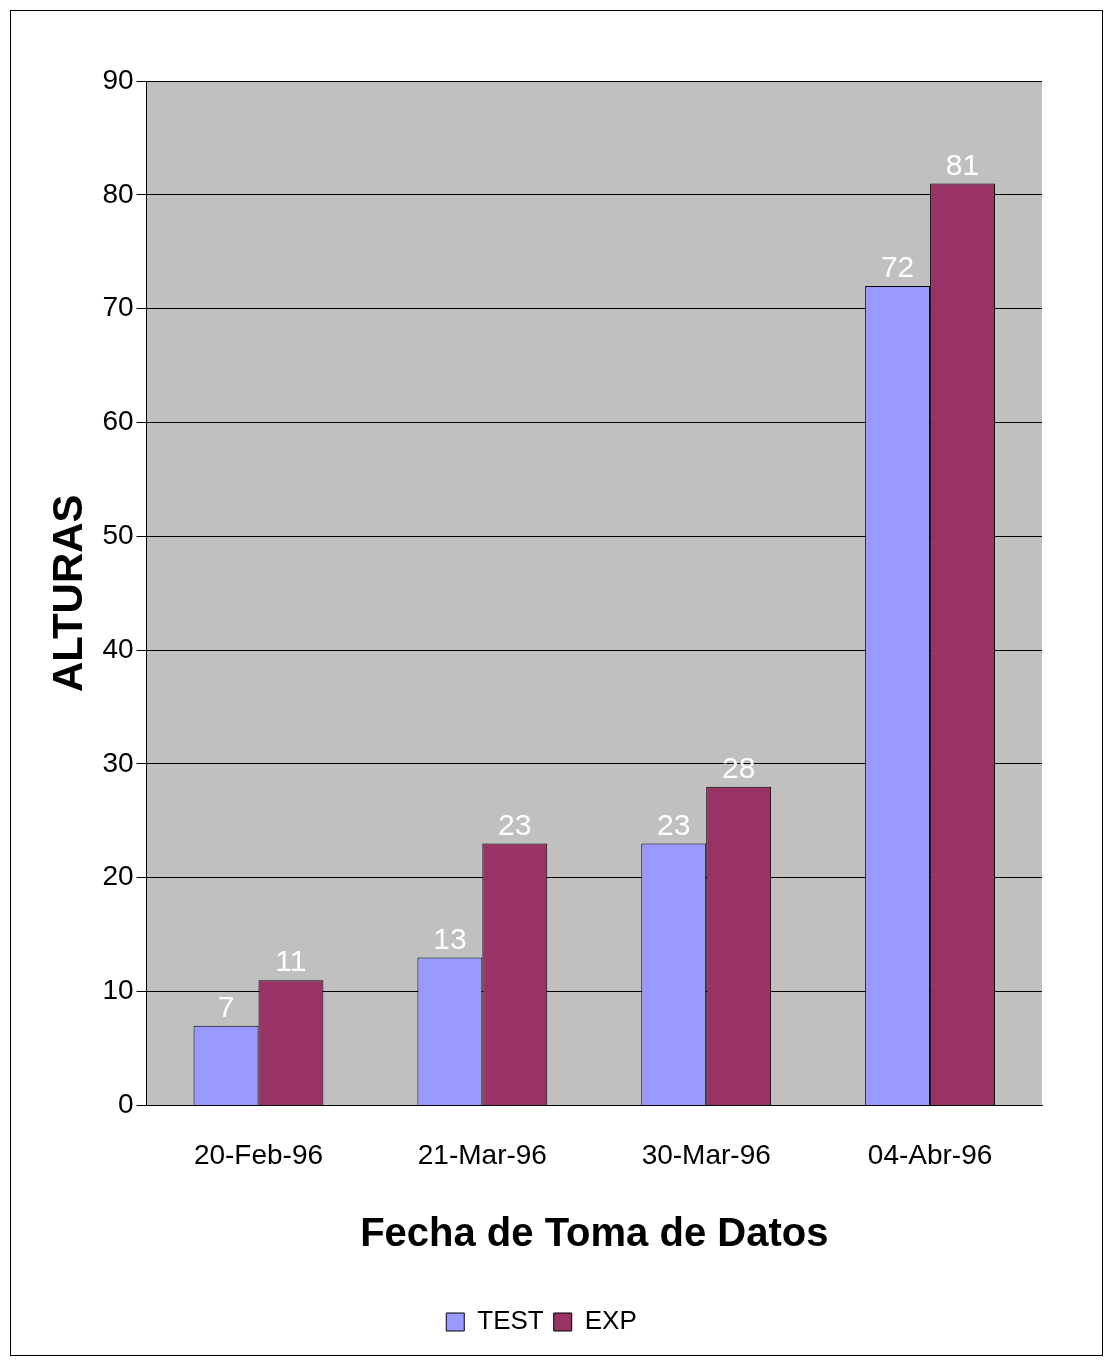 Image resolution: width=1113 pixels, height=1366 pixels. What do you see at coordinates (510, 1320) in the screenshot?
I see `legend-label: TEST` at bounding box center [510, 1320].